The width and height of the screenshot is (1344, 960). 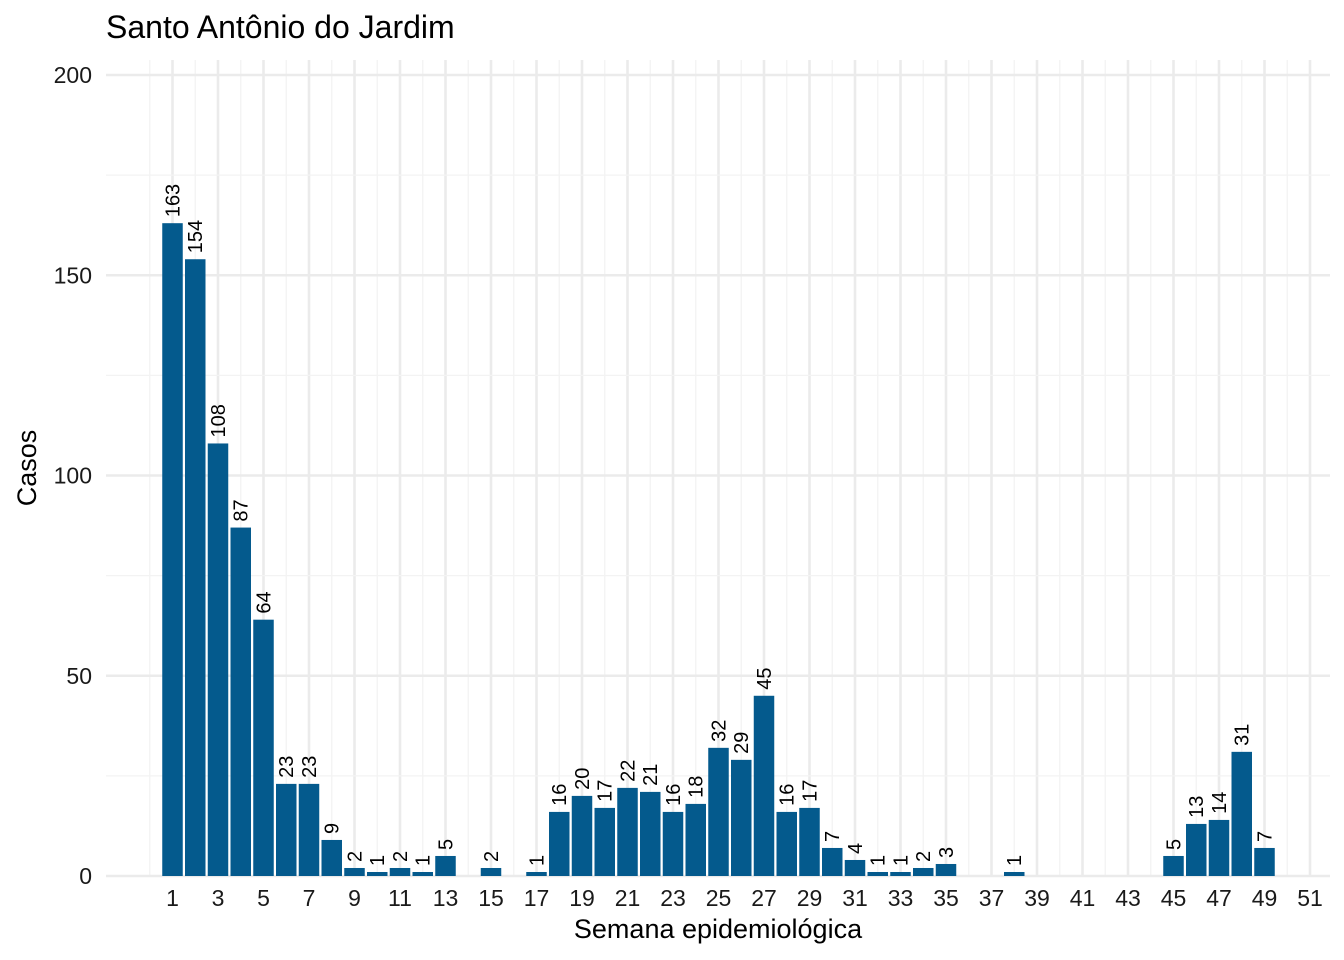 What do you see at coordinates (1083, 898) in the screenshot?
I see `x-tick-label: 41` at bounding box center [1083, 898].